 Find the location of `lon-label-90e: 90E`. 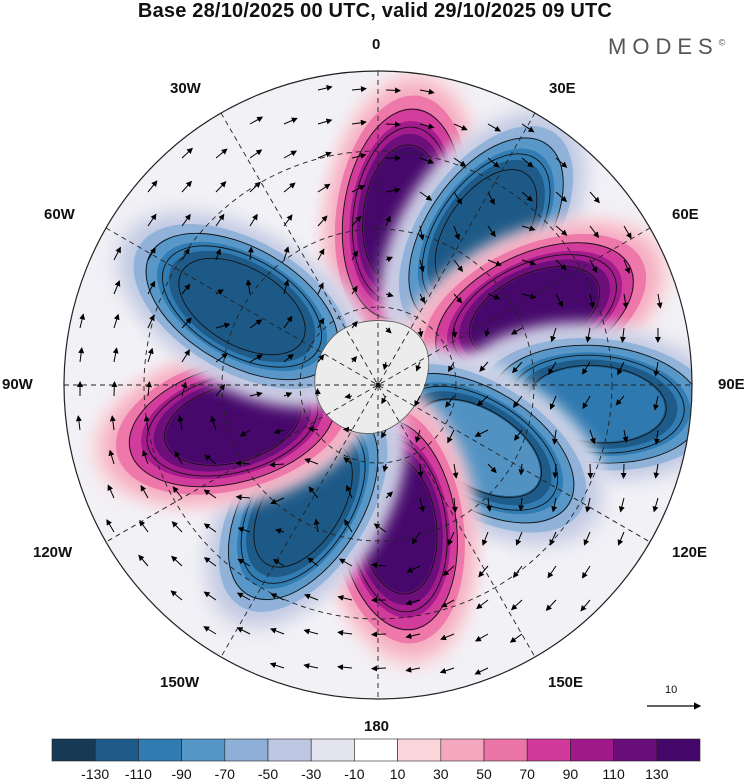

lon-label-90e: 90E is located at coordinates (731, 384).